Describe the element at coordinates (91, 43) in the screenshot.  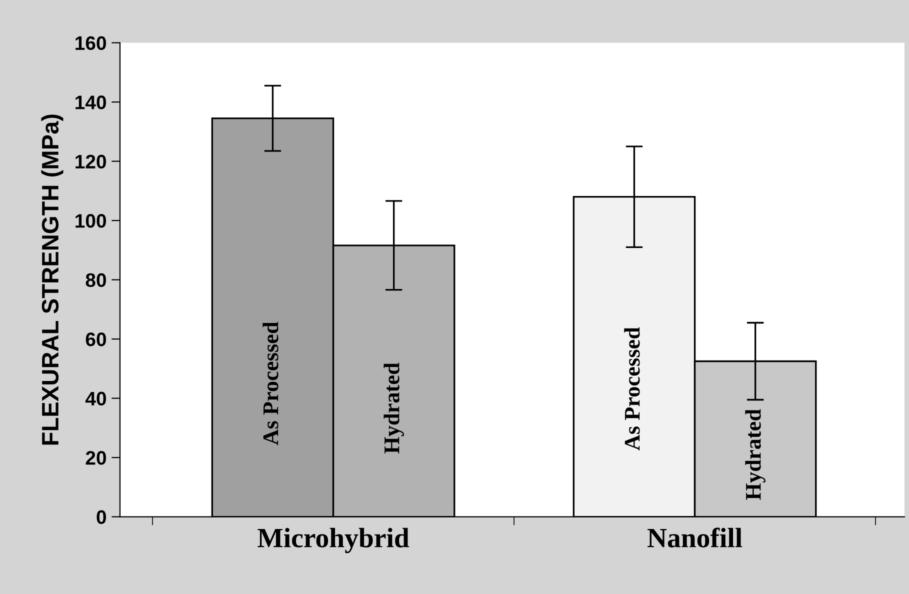
I see `y-tick-label: 160` at that location.